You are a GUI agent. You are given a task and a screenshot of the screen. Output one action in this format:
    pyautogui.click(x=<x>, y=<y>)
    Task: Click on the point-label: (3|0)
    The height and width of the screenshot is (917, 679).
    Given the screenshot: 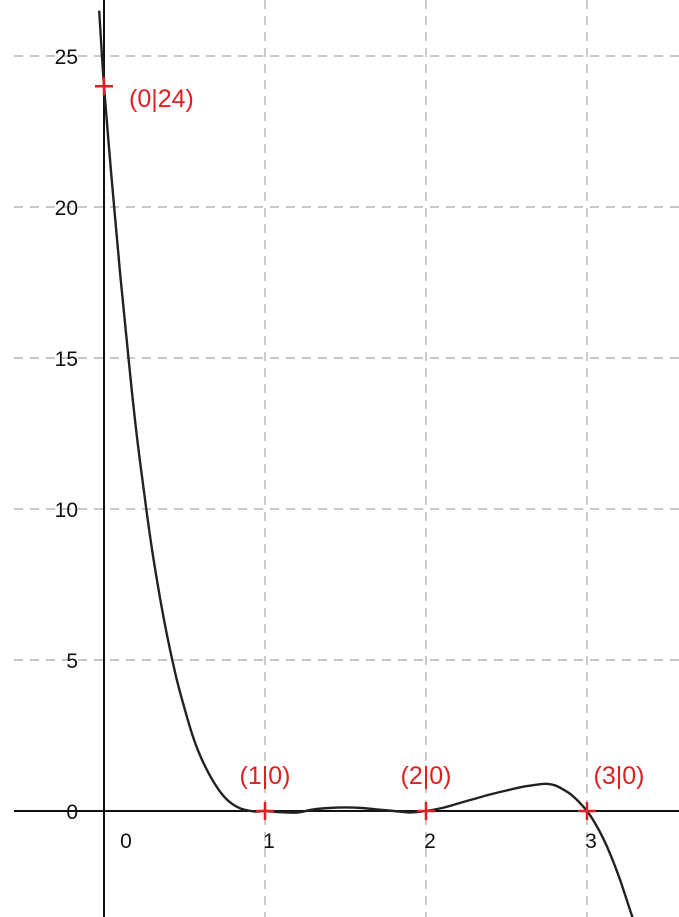 What is the action you would take?
    pyautogui.click(x=619, y=776)
    